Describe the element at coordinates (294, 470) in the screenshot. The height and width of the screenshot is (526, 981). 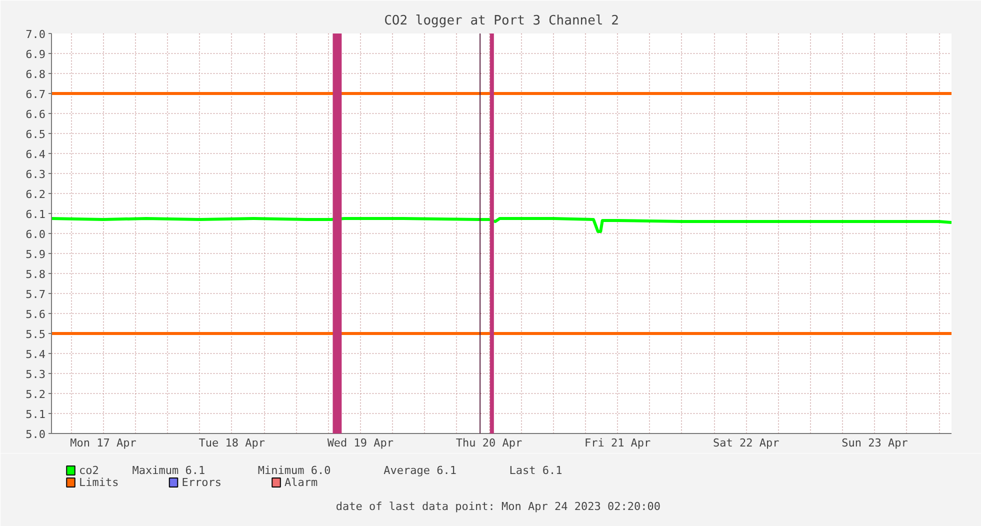
I see `text: Minimum 6.0` at that location.